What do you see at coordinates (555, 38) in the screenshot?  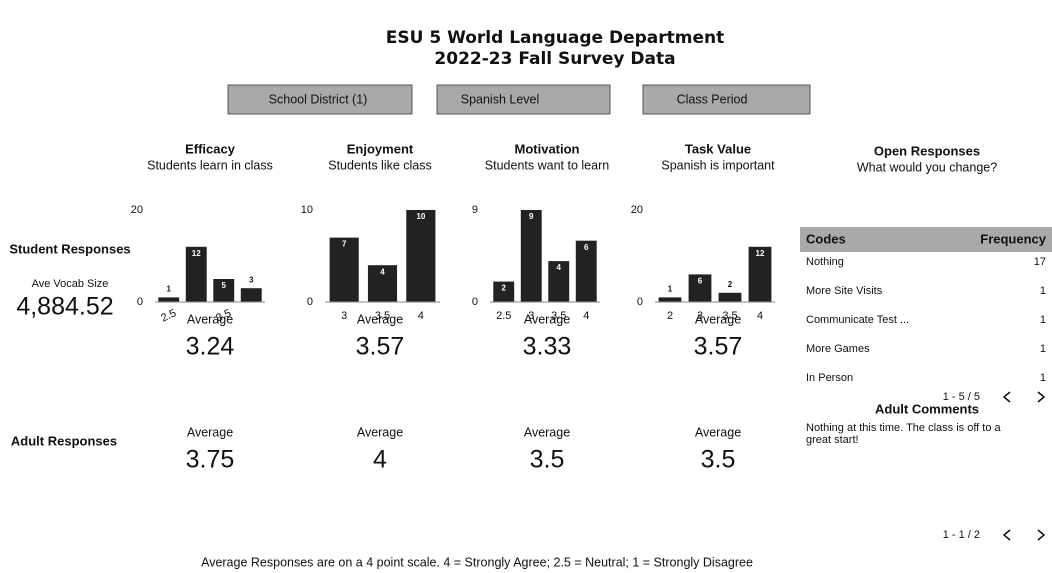 I see `title: ESU 5 World Language Department` at bounding box center [555, 38].